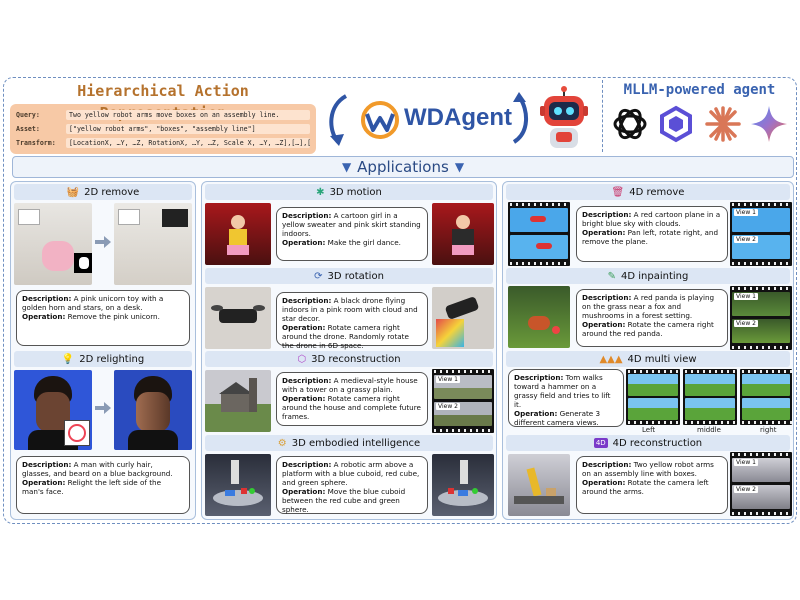 The image size is (800, 600). Describe the element at coordinates (618, 192) in the screenshot. I see `trash-icon: 🗑` at that location.